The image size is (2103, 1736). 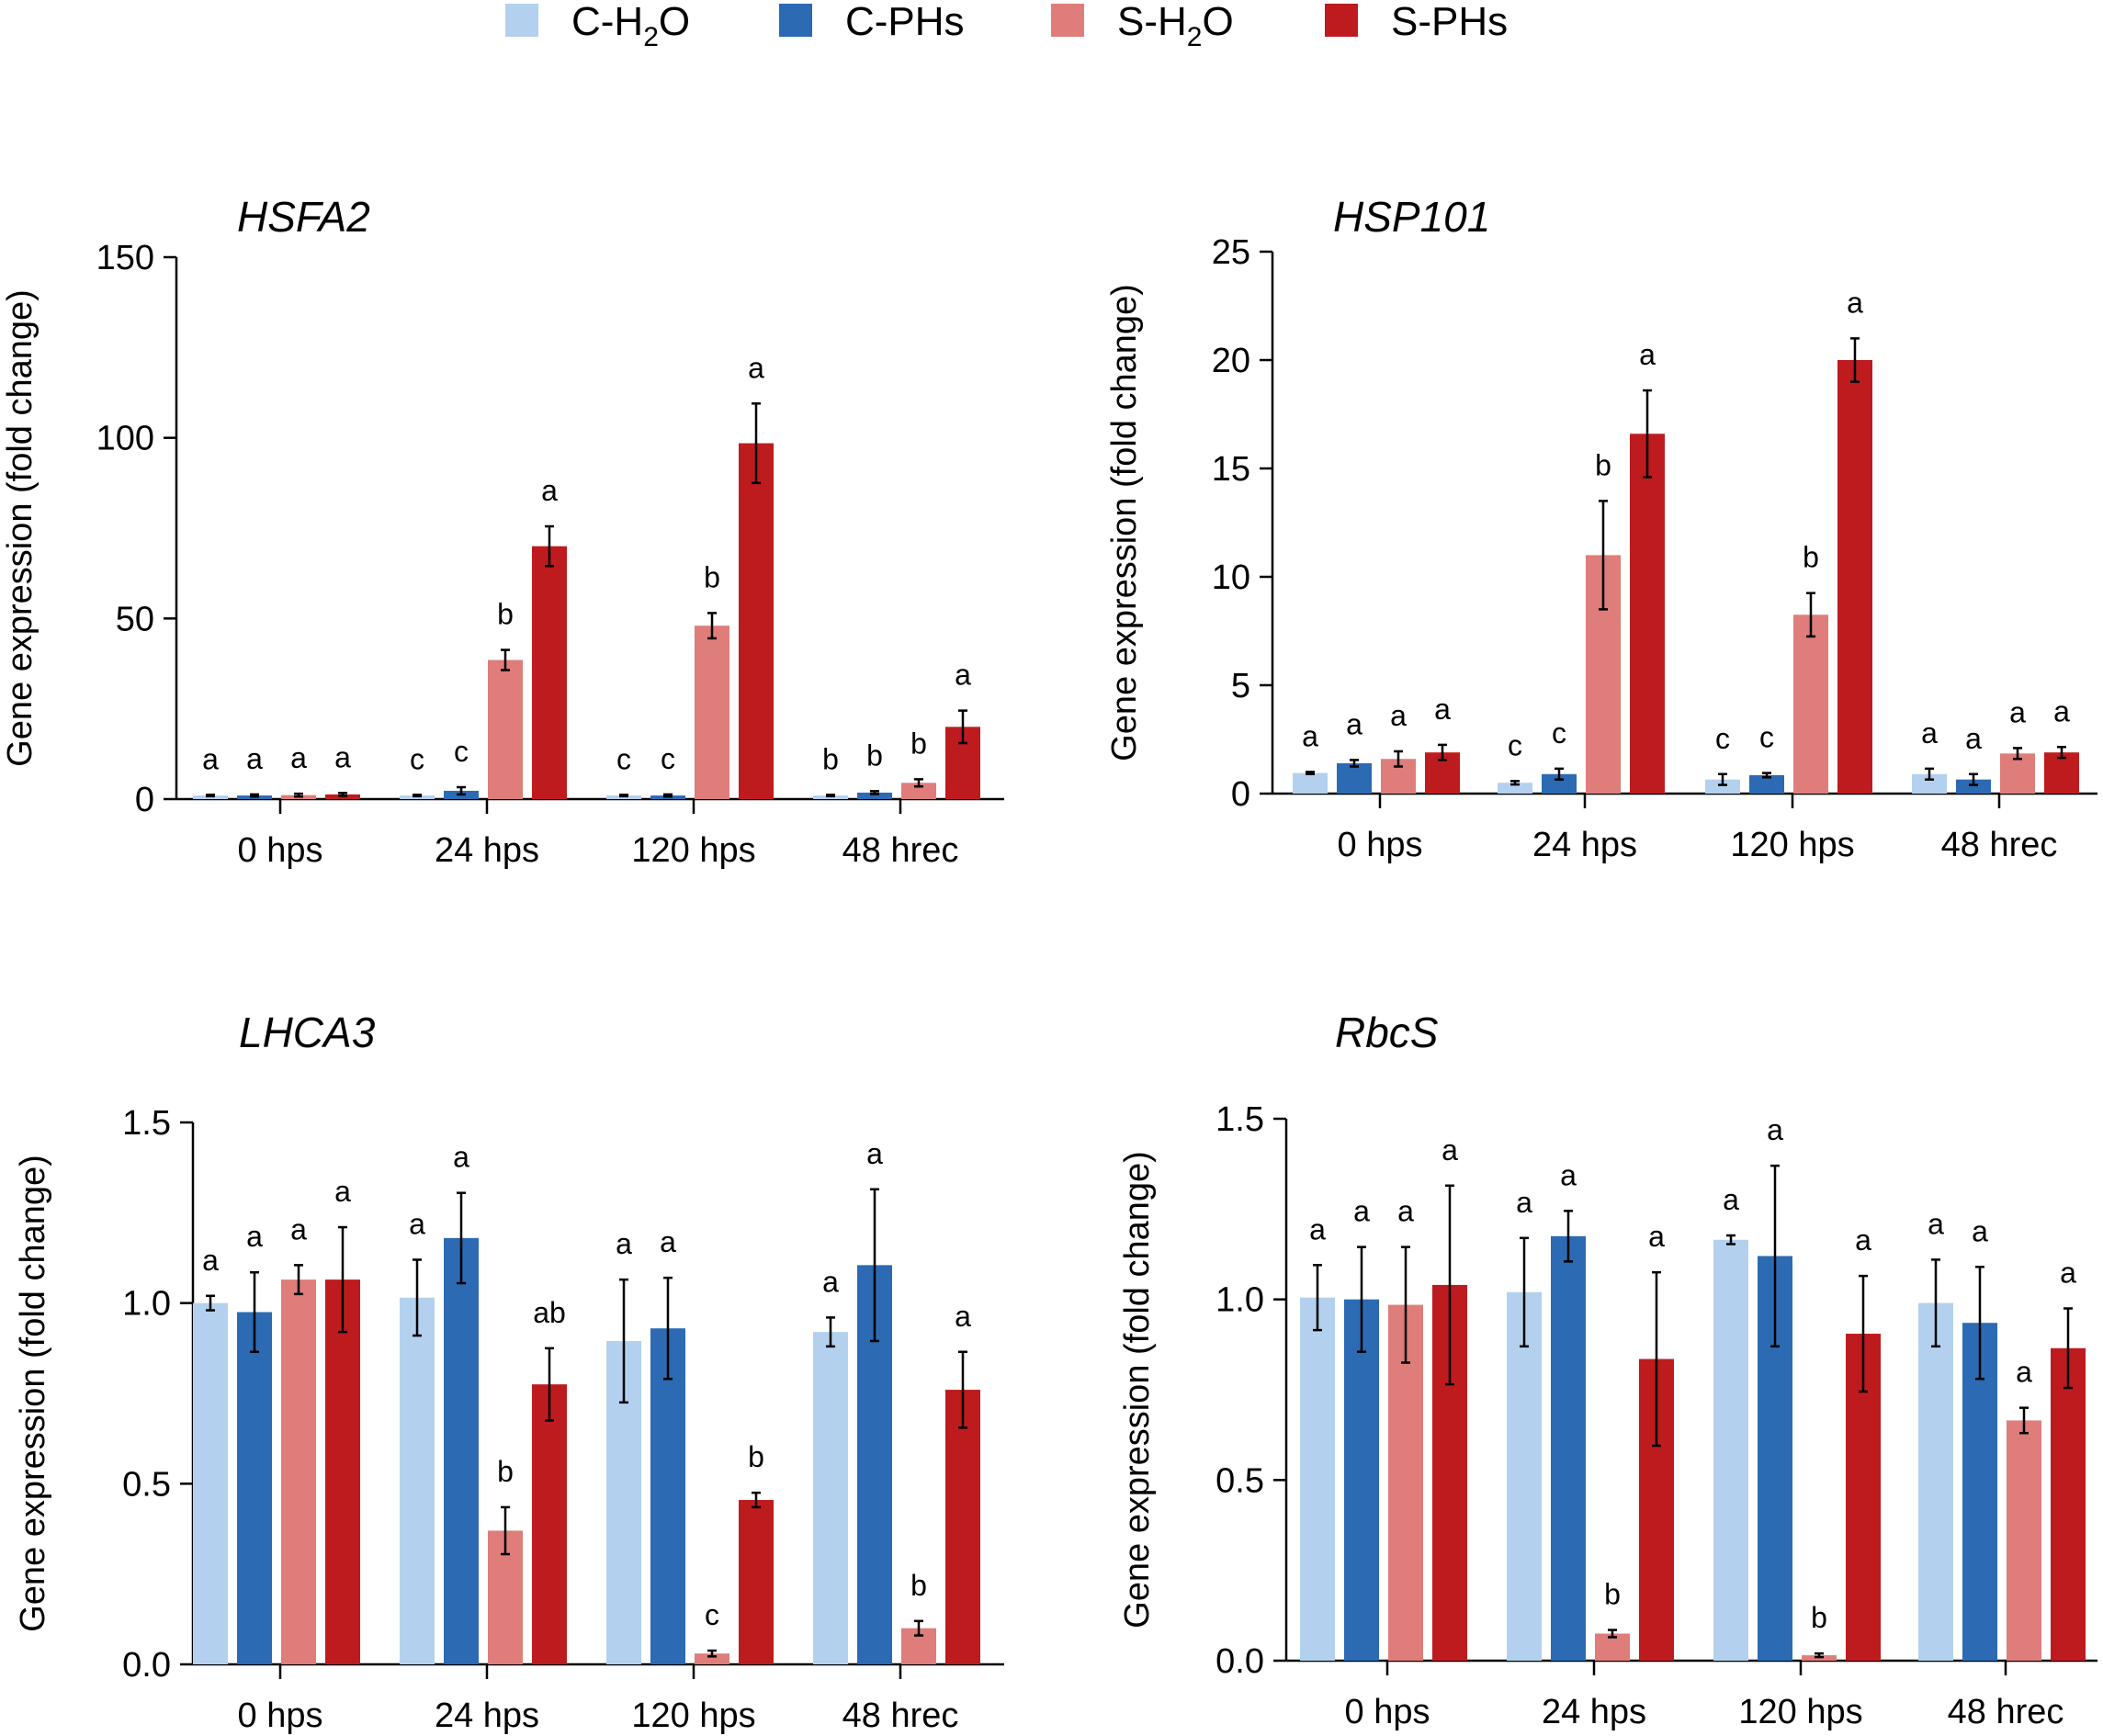 What do you see at coordinates (630, 26) in the screenshot?
I see `legend-label: C-H2O` at bounding box center [630, 26].